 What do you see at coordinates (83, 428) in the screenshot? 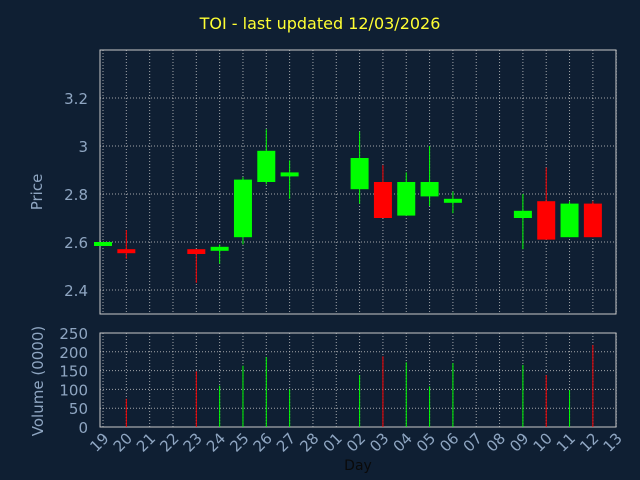
I see `volume-tick-label: 0` at bounding box center [83, 428].